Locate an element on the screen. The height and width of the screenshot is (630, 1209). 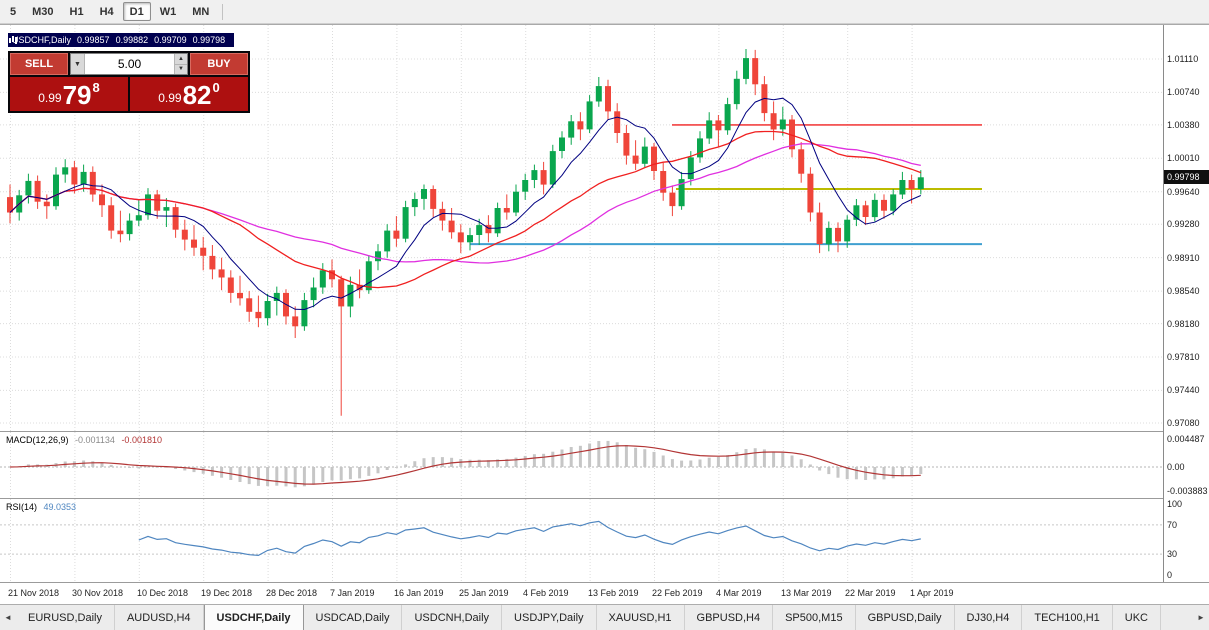
macd-histogram is located at coordinates (470, 464).